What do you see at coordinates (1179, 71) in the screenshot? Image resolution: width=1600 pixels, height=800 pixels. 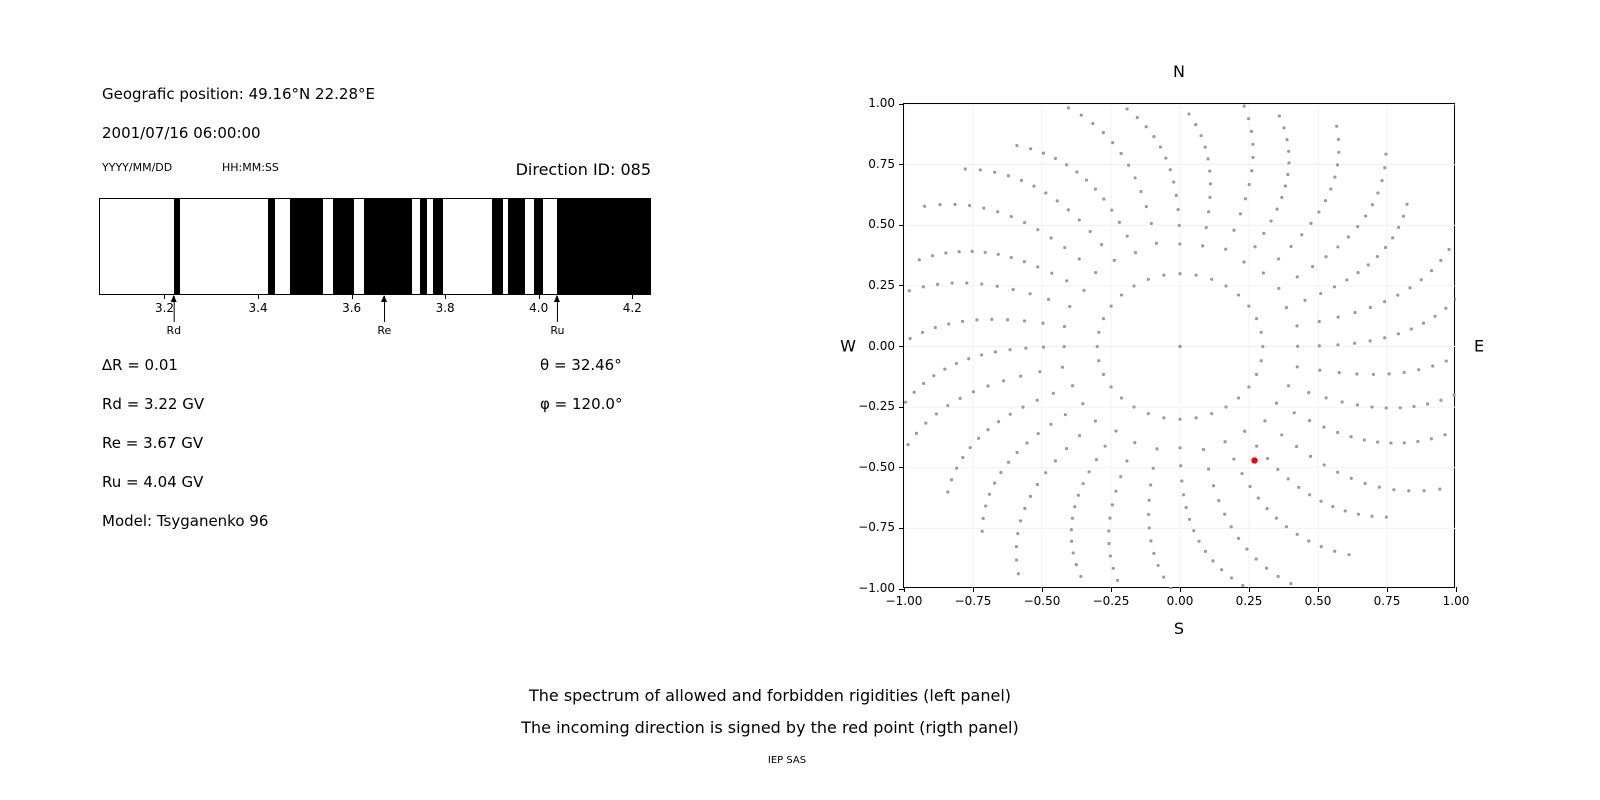 I see `compass-label-north: N` at bounding box center [1179, 71].